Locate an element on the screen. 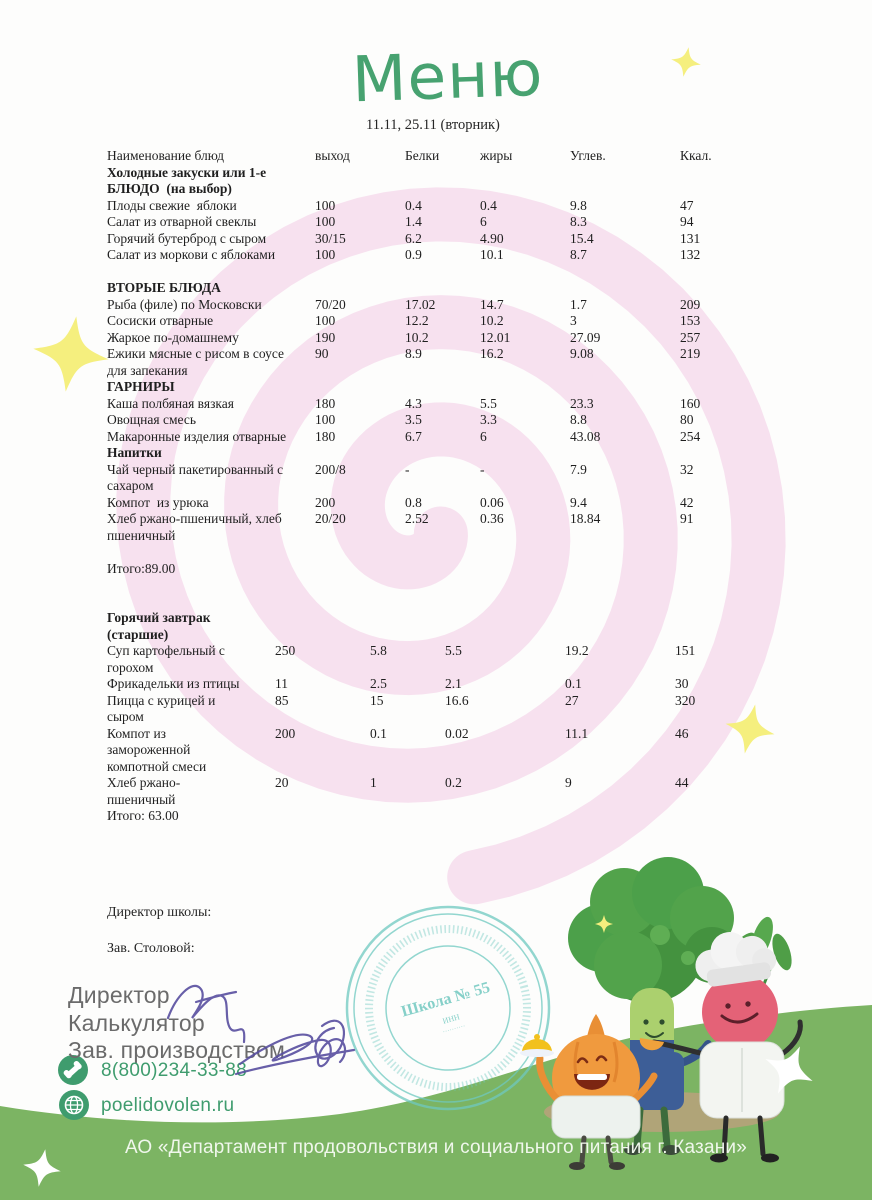 The image size is (872, 1200). column-header: Углев. is located at coordinates (588, 155).